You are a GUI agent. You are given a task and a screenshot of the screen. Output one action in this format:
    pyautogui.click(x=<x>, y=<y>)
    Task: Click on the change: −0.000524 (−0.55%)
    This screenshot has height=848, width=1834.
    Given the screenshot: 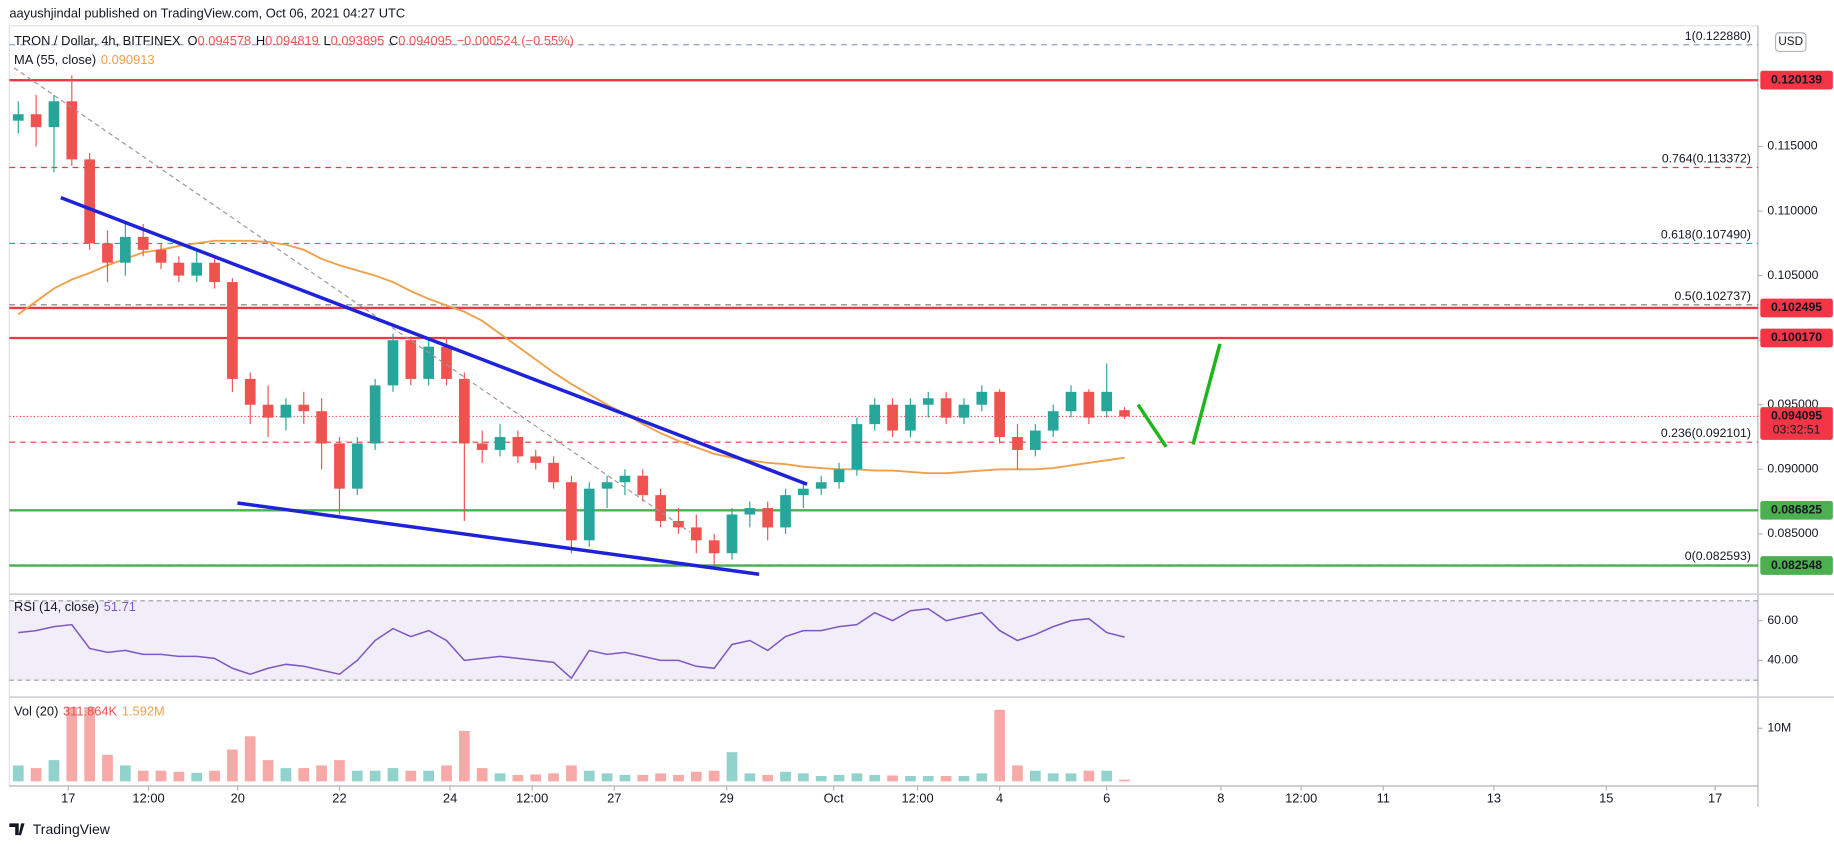 What is the action you would take?
    pyautogui.click(x=515, y=40)
    